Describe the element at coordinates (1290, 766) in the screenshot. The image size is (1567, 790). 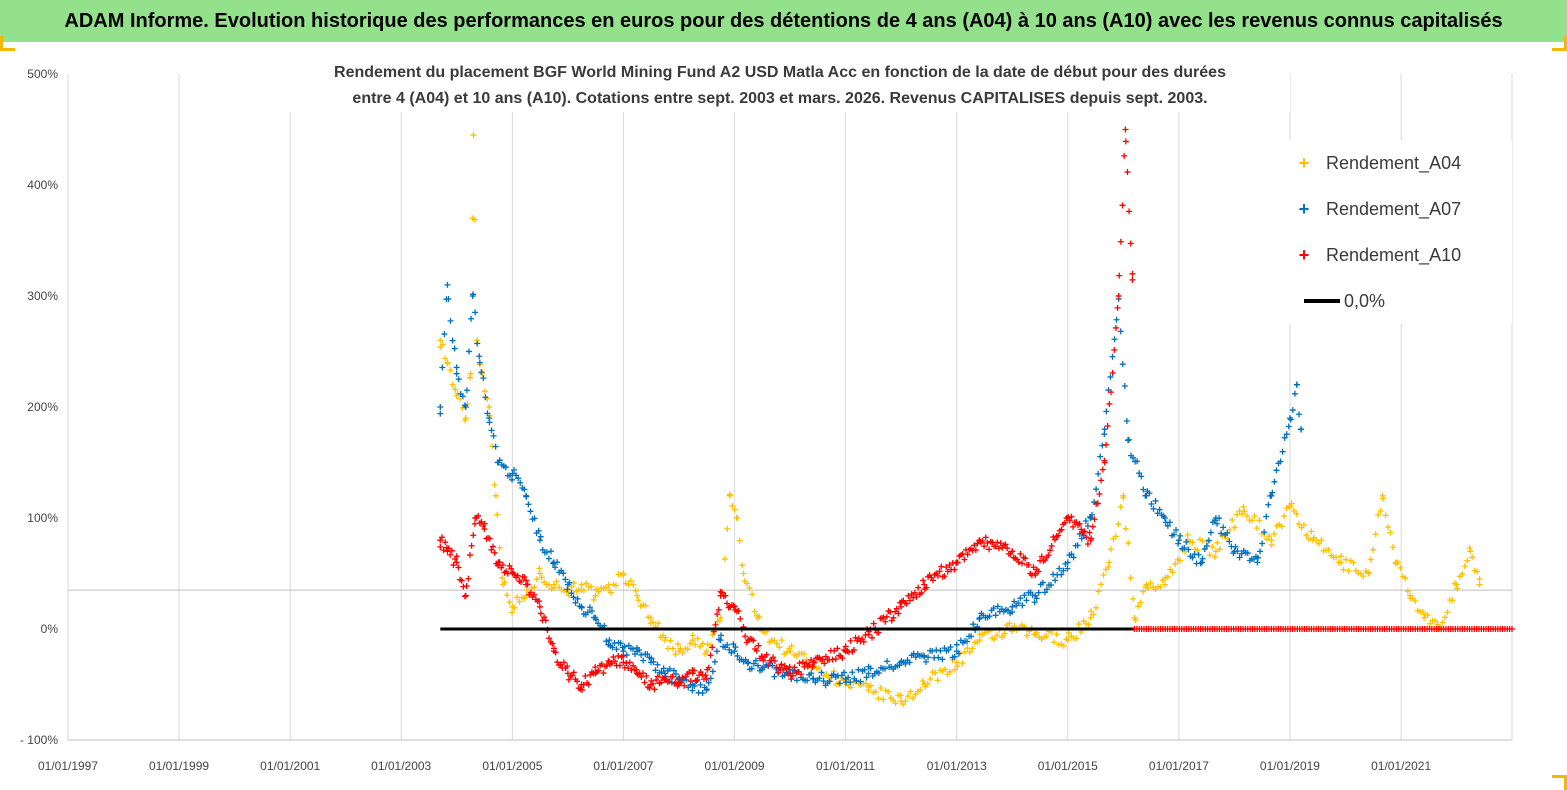
I see `x-tick-label: 01/01/2019` at that location.